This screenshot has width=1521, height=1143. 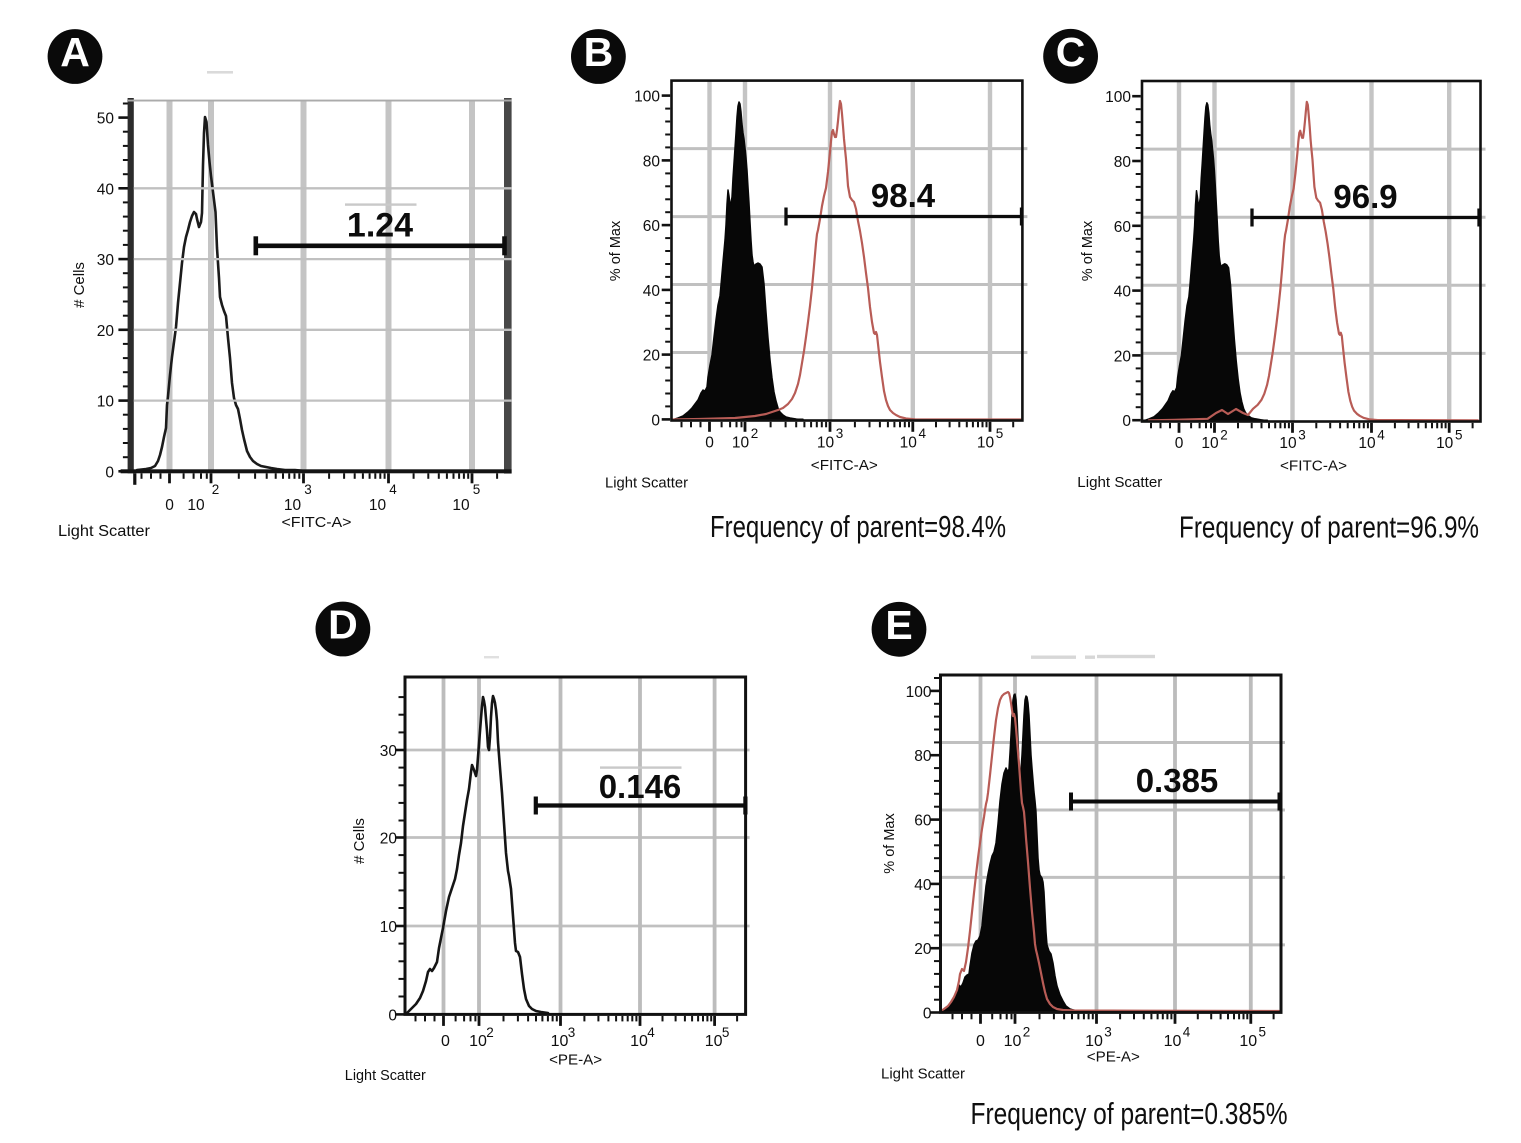 I want to click on svg-text: Frequency of parent=0.385%, so click(x=1129, y=1113).